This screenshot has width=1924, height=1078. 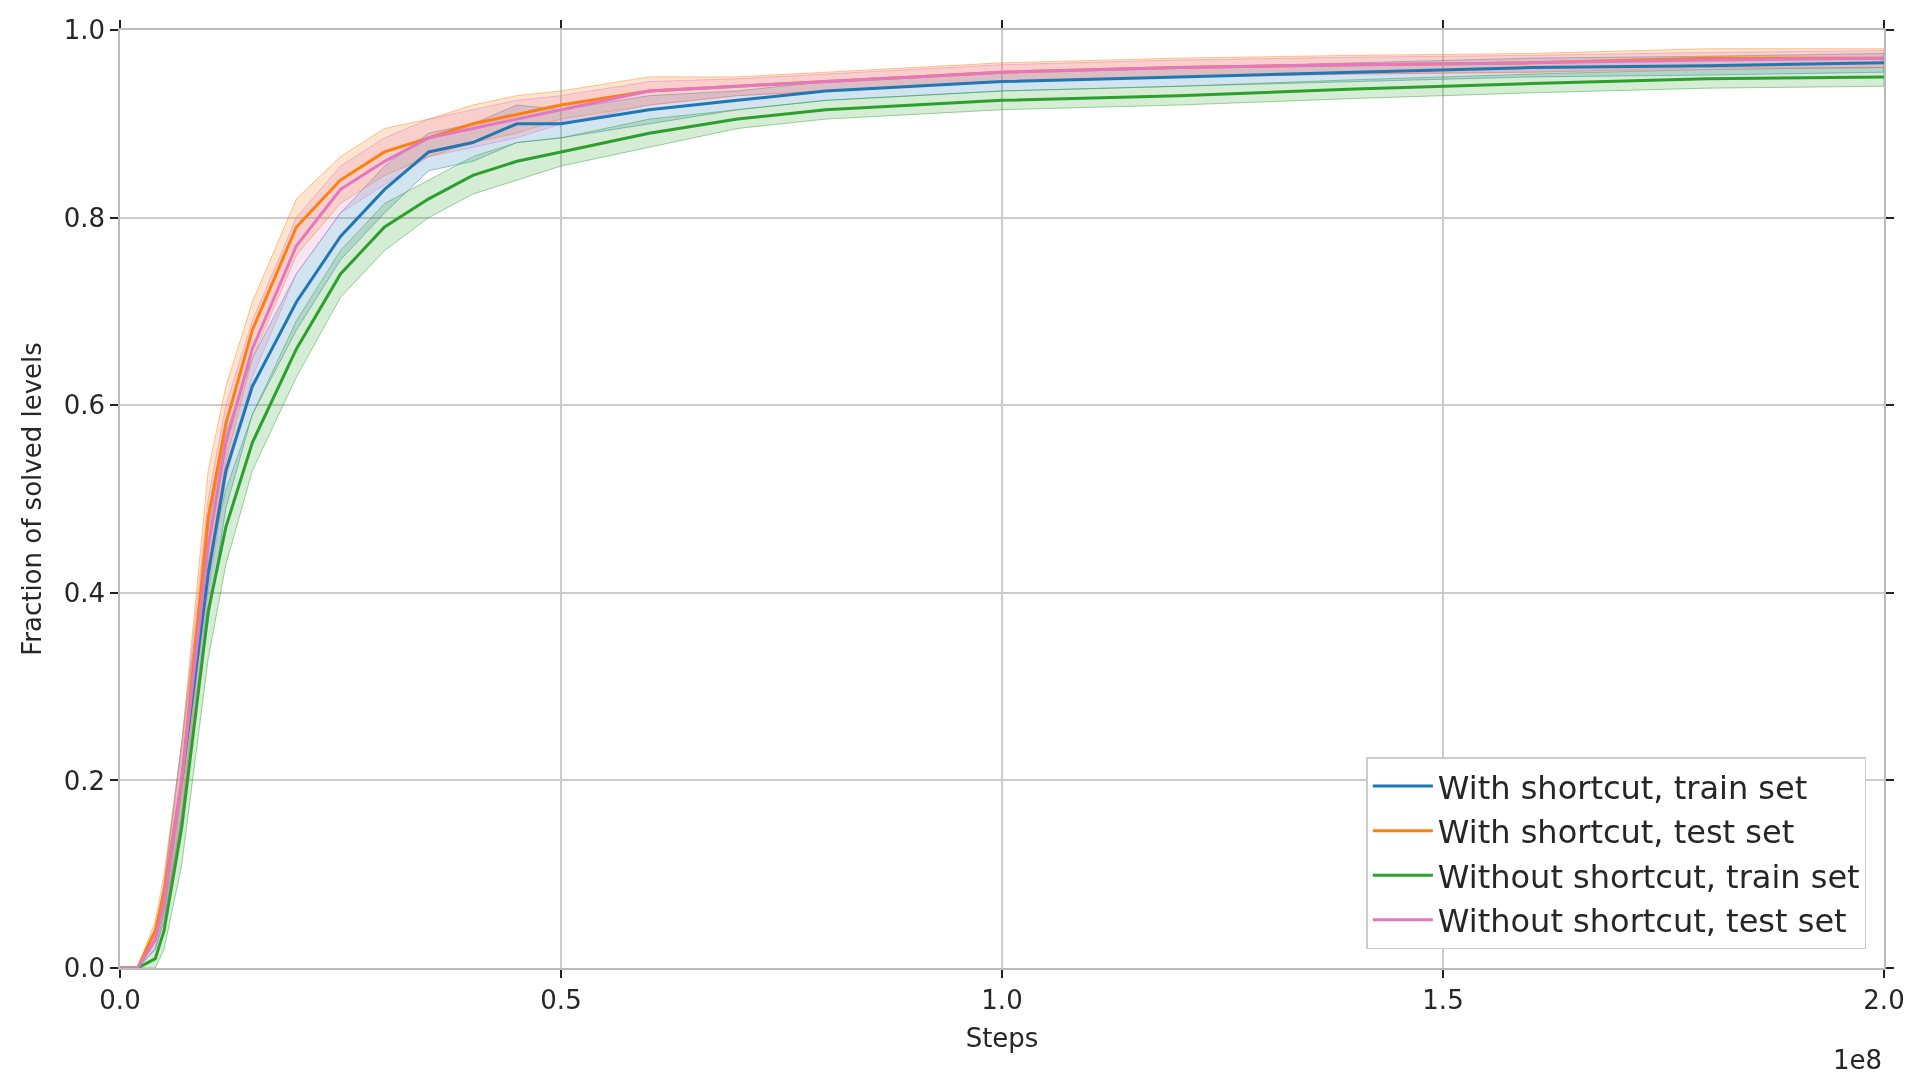 What do you see at coordinates (84, 592) in the screenshot?
I see `y-tick-label: 0.4` at bounding box center [84, 592].